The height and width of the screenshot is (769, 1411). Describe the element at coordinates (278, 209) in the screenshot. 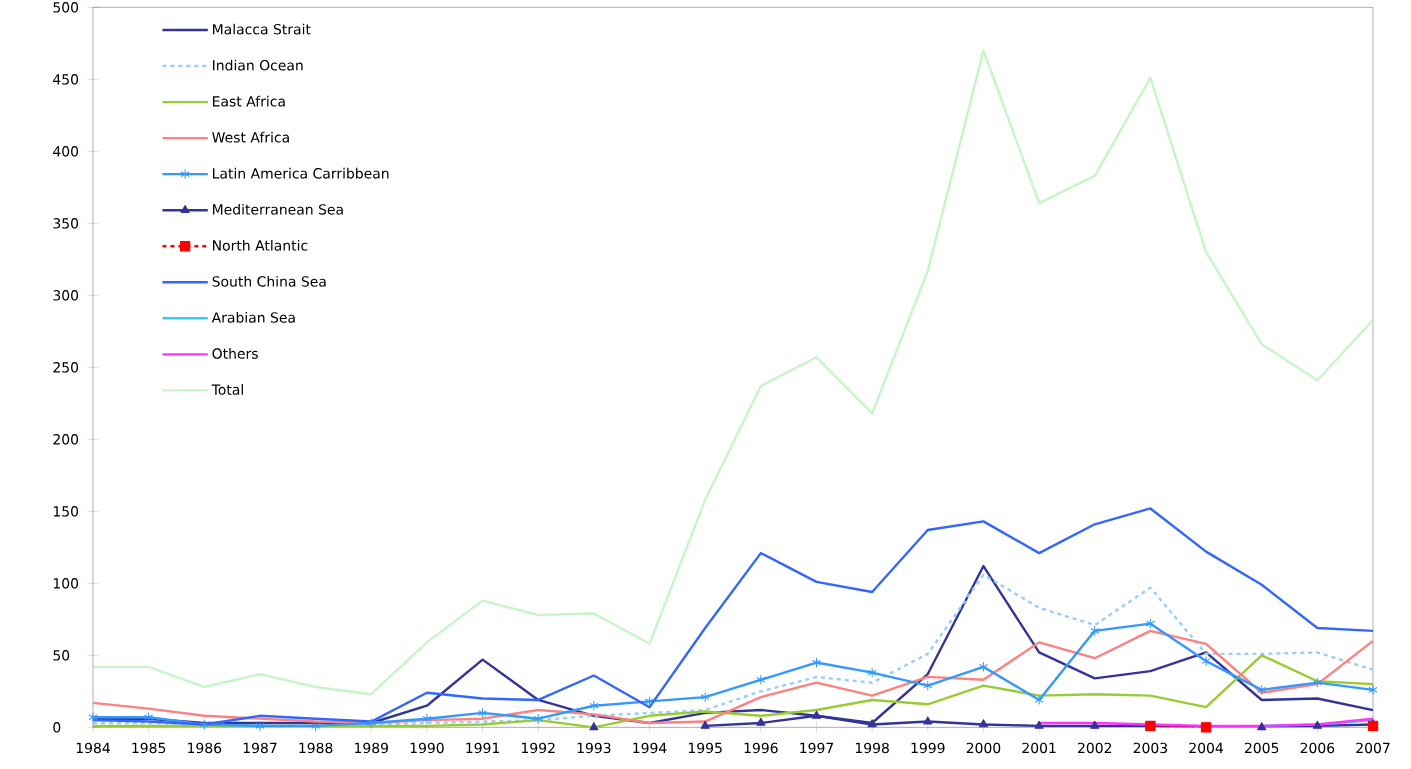

I see `legend-label: Mediterranean Sea` at that location.